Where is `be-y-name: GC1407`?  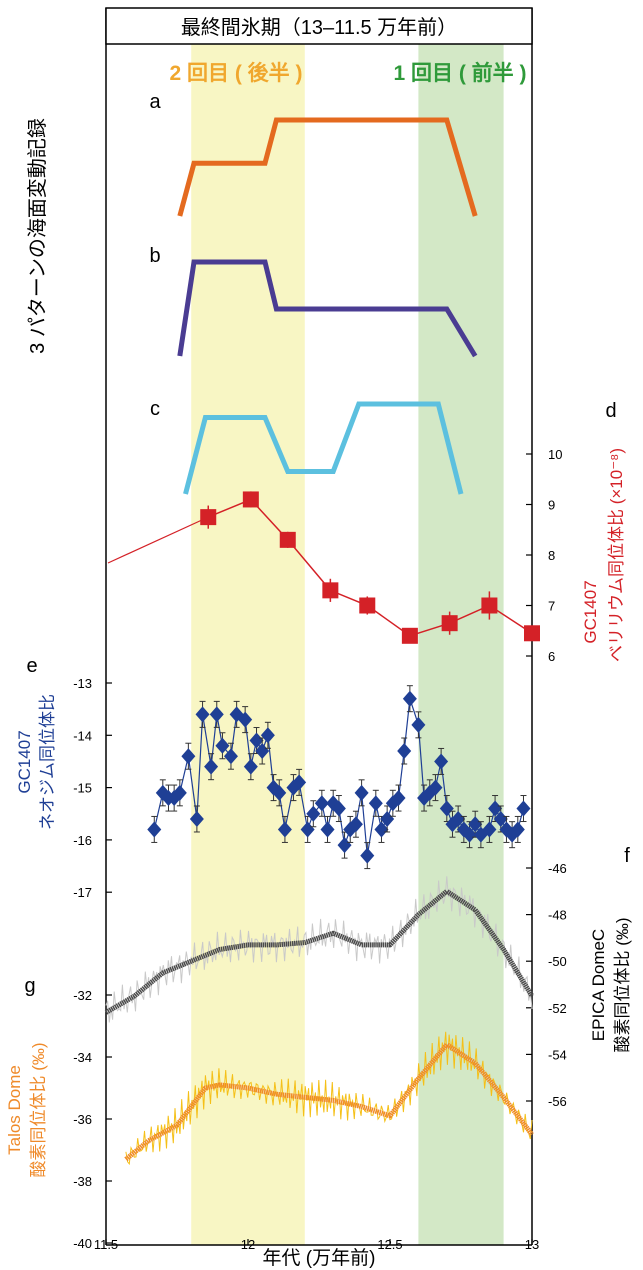 be-y-name: GC1407 is located at coordinates (590, 611).